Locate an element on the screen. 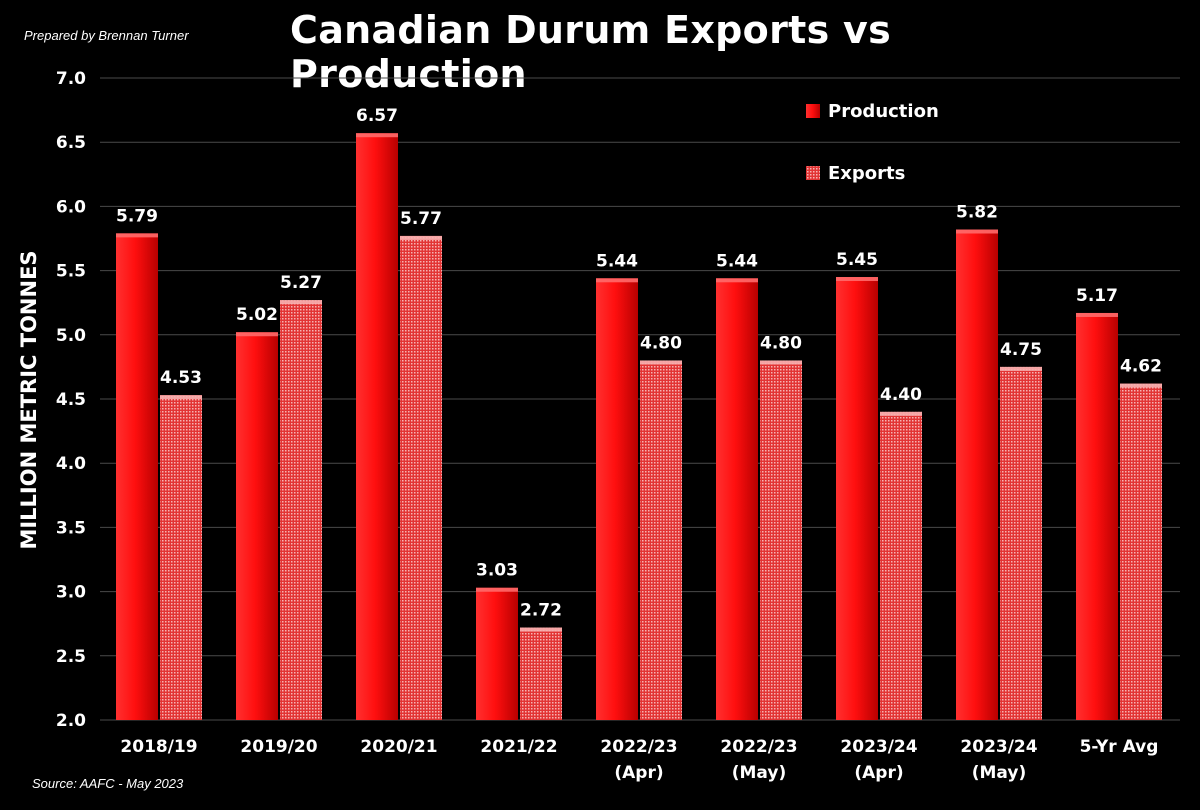 The width and height of the screenshot is (1200, 810). data-label: 4.40 is located at coordinates (901, 395).